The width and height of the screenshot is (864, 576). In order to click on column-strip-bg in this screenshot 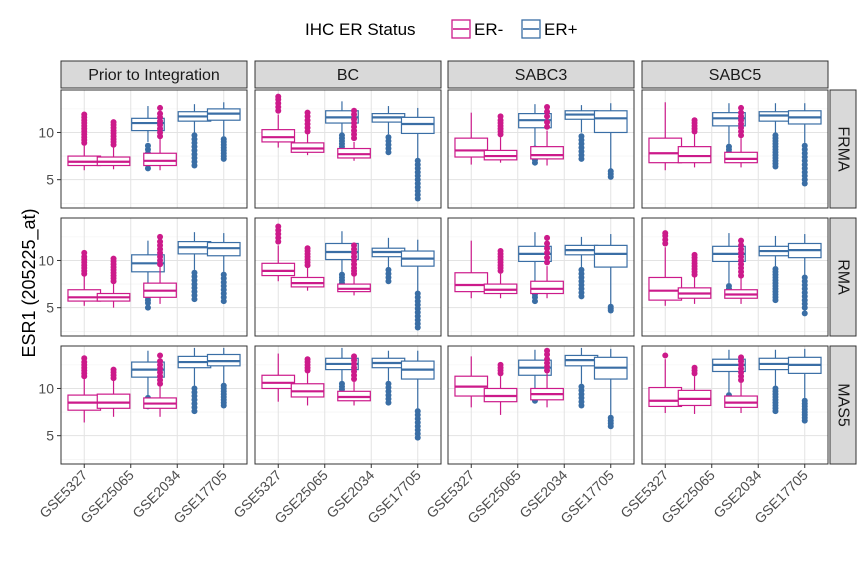, I will do `click(154, 74)`.